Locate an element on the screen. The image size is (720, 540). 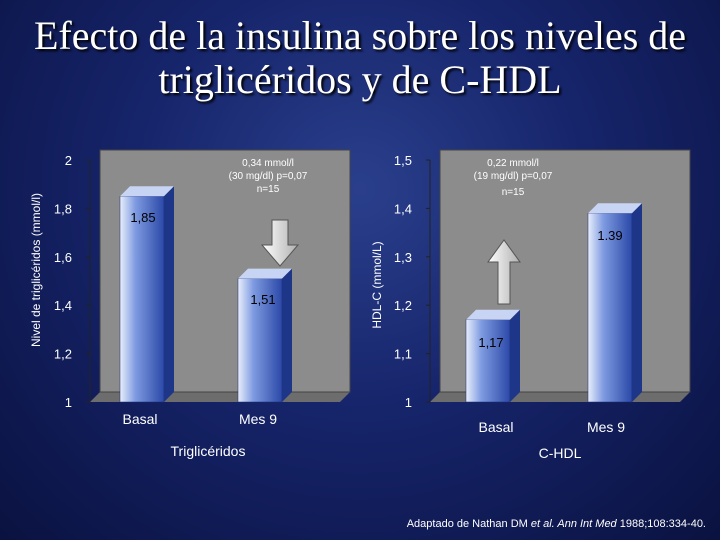
trig-tick-label: 1,4 is located at coordinates (63, 305).